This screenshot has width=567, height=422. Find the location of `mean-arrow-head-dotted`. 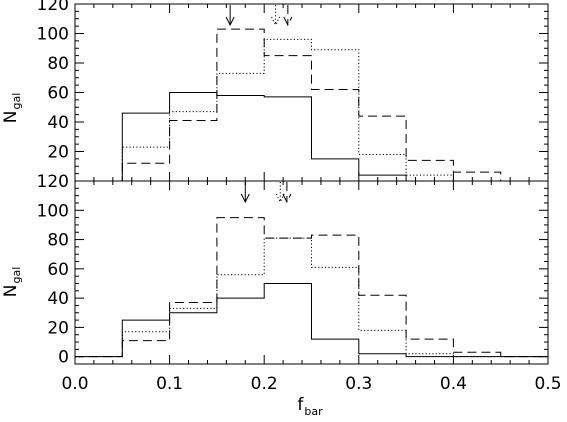

mean-arrow-head-dotted is located at coordinates (275, 21).